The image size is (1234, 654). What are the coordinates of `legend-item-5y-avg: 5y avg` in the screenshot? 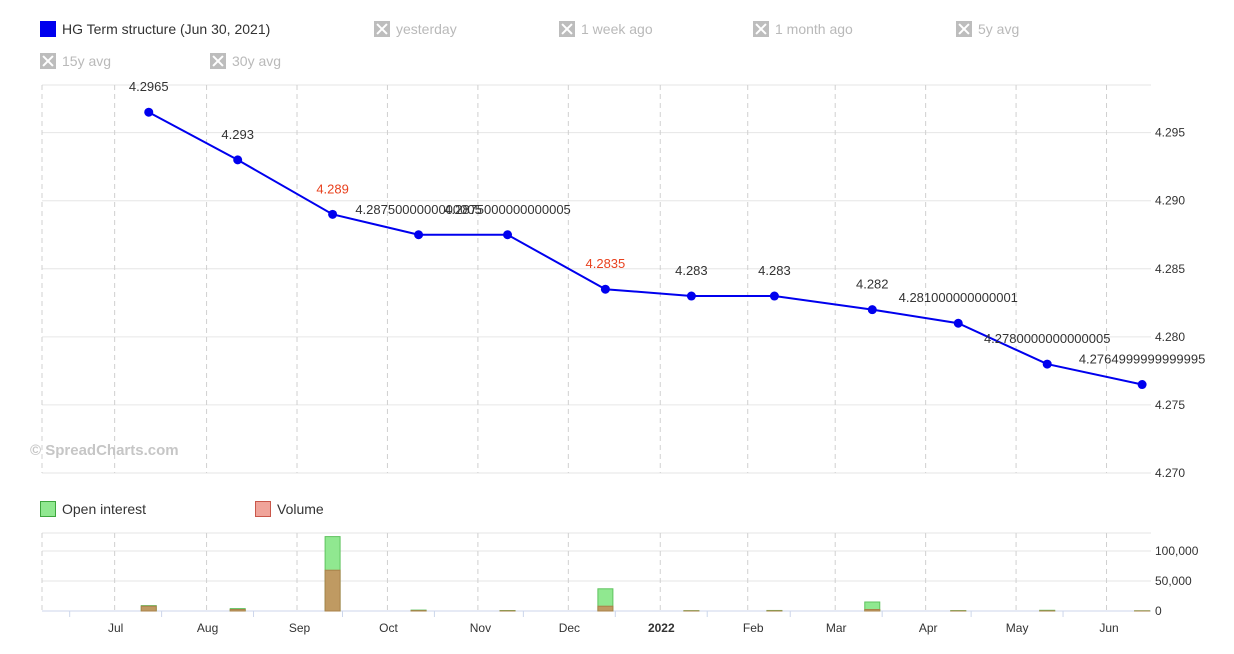 It's located at (987, 29).